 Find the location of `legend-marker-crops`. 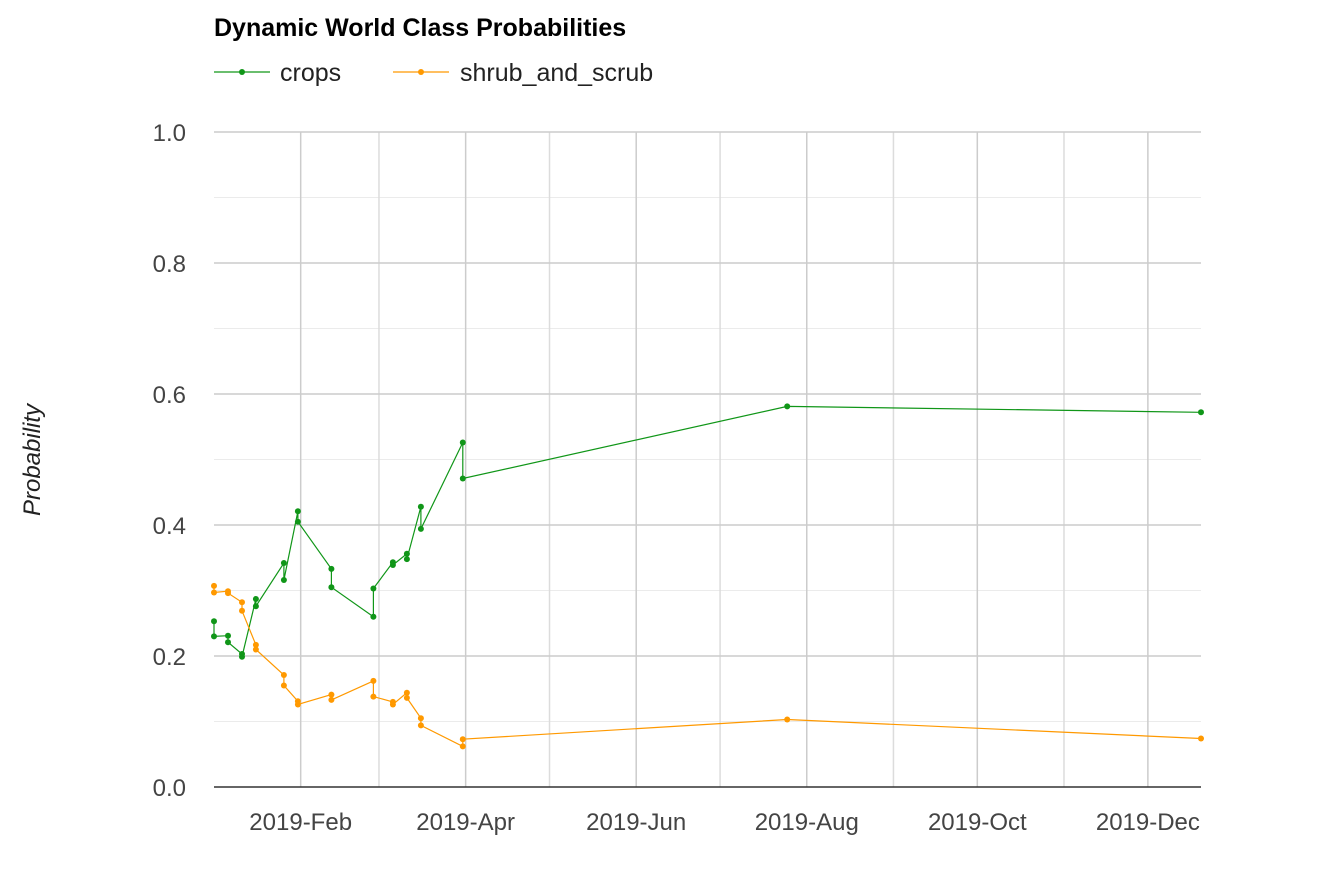

legend-marker-crops is located at coordinates (242, 72).